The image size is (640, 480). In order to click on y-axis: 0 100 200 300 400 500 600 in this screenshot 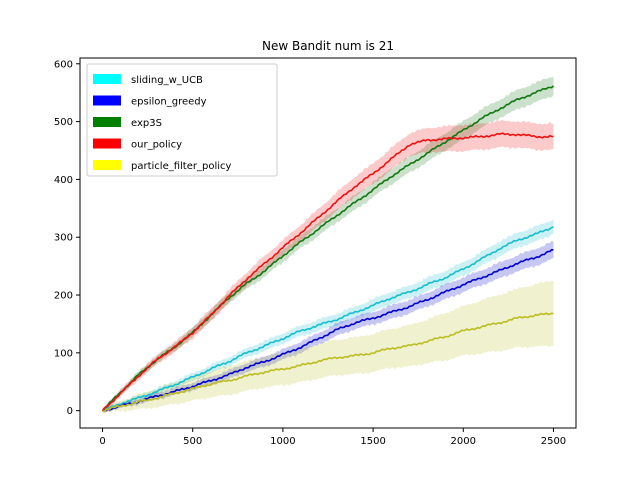, I will do `click(67, 238)`.